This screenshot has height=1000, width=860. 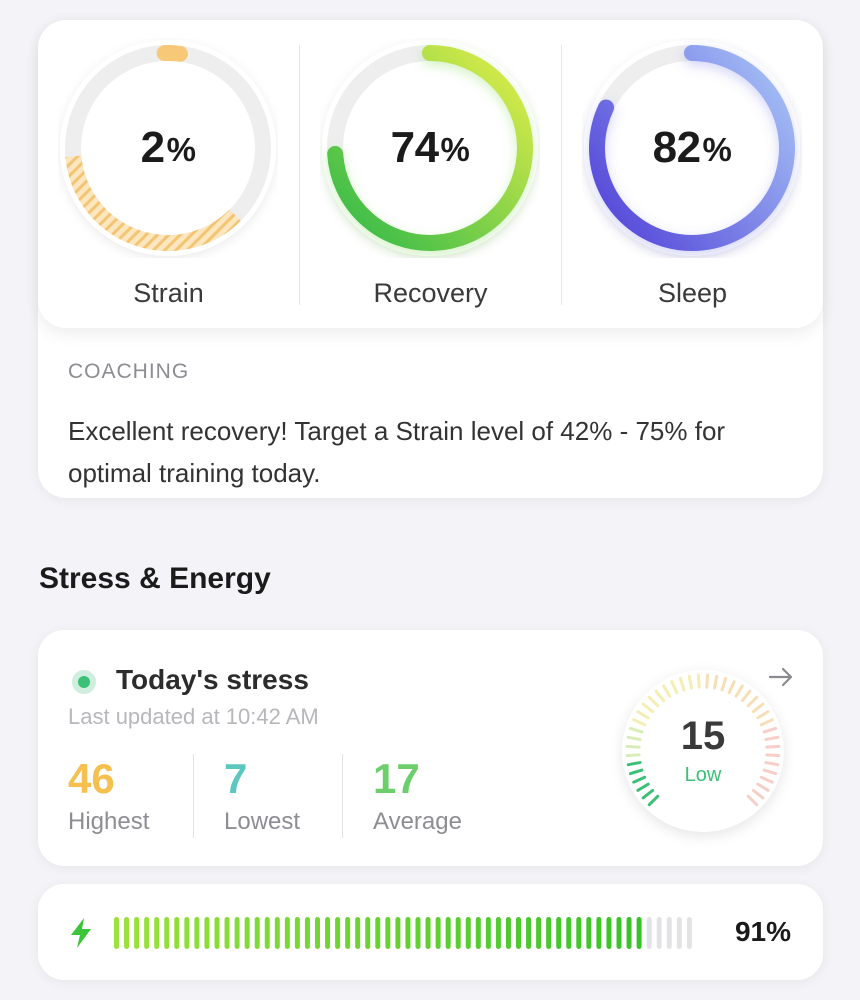 What do you see at coordinates (455, 149) in the screenshot?
I see `recovery-unit: %` at bounding box center [455, 149].